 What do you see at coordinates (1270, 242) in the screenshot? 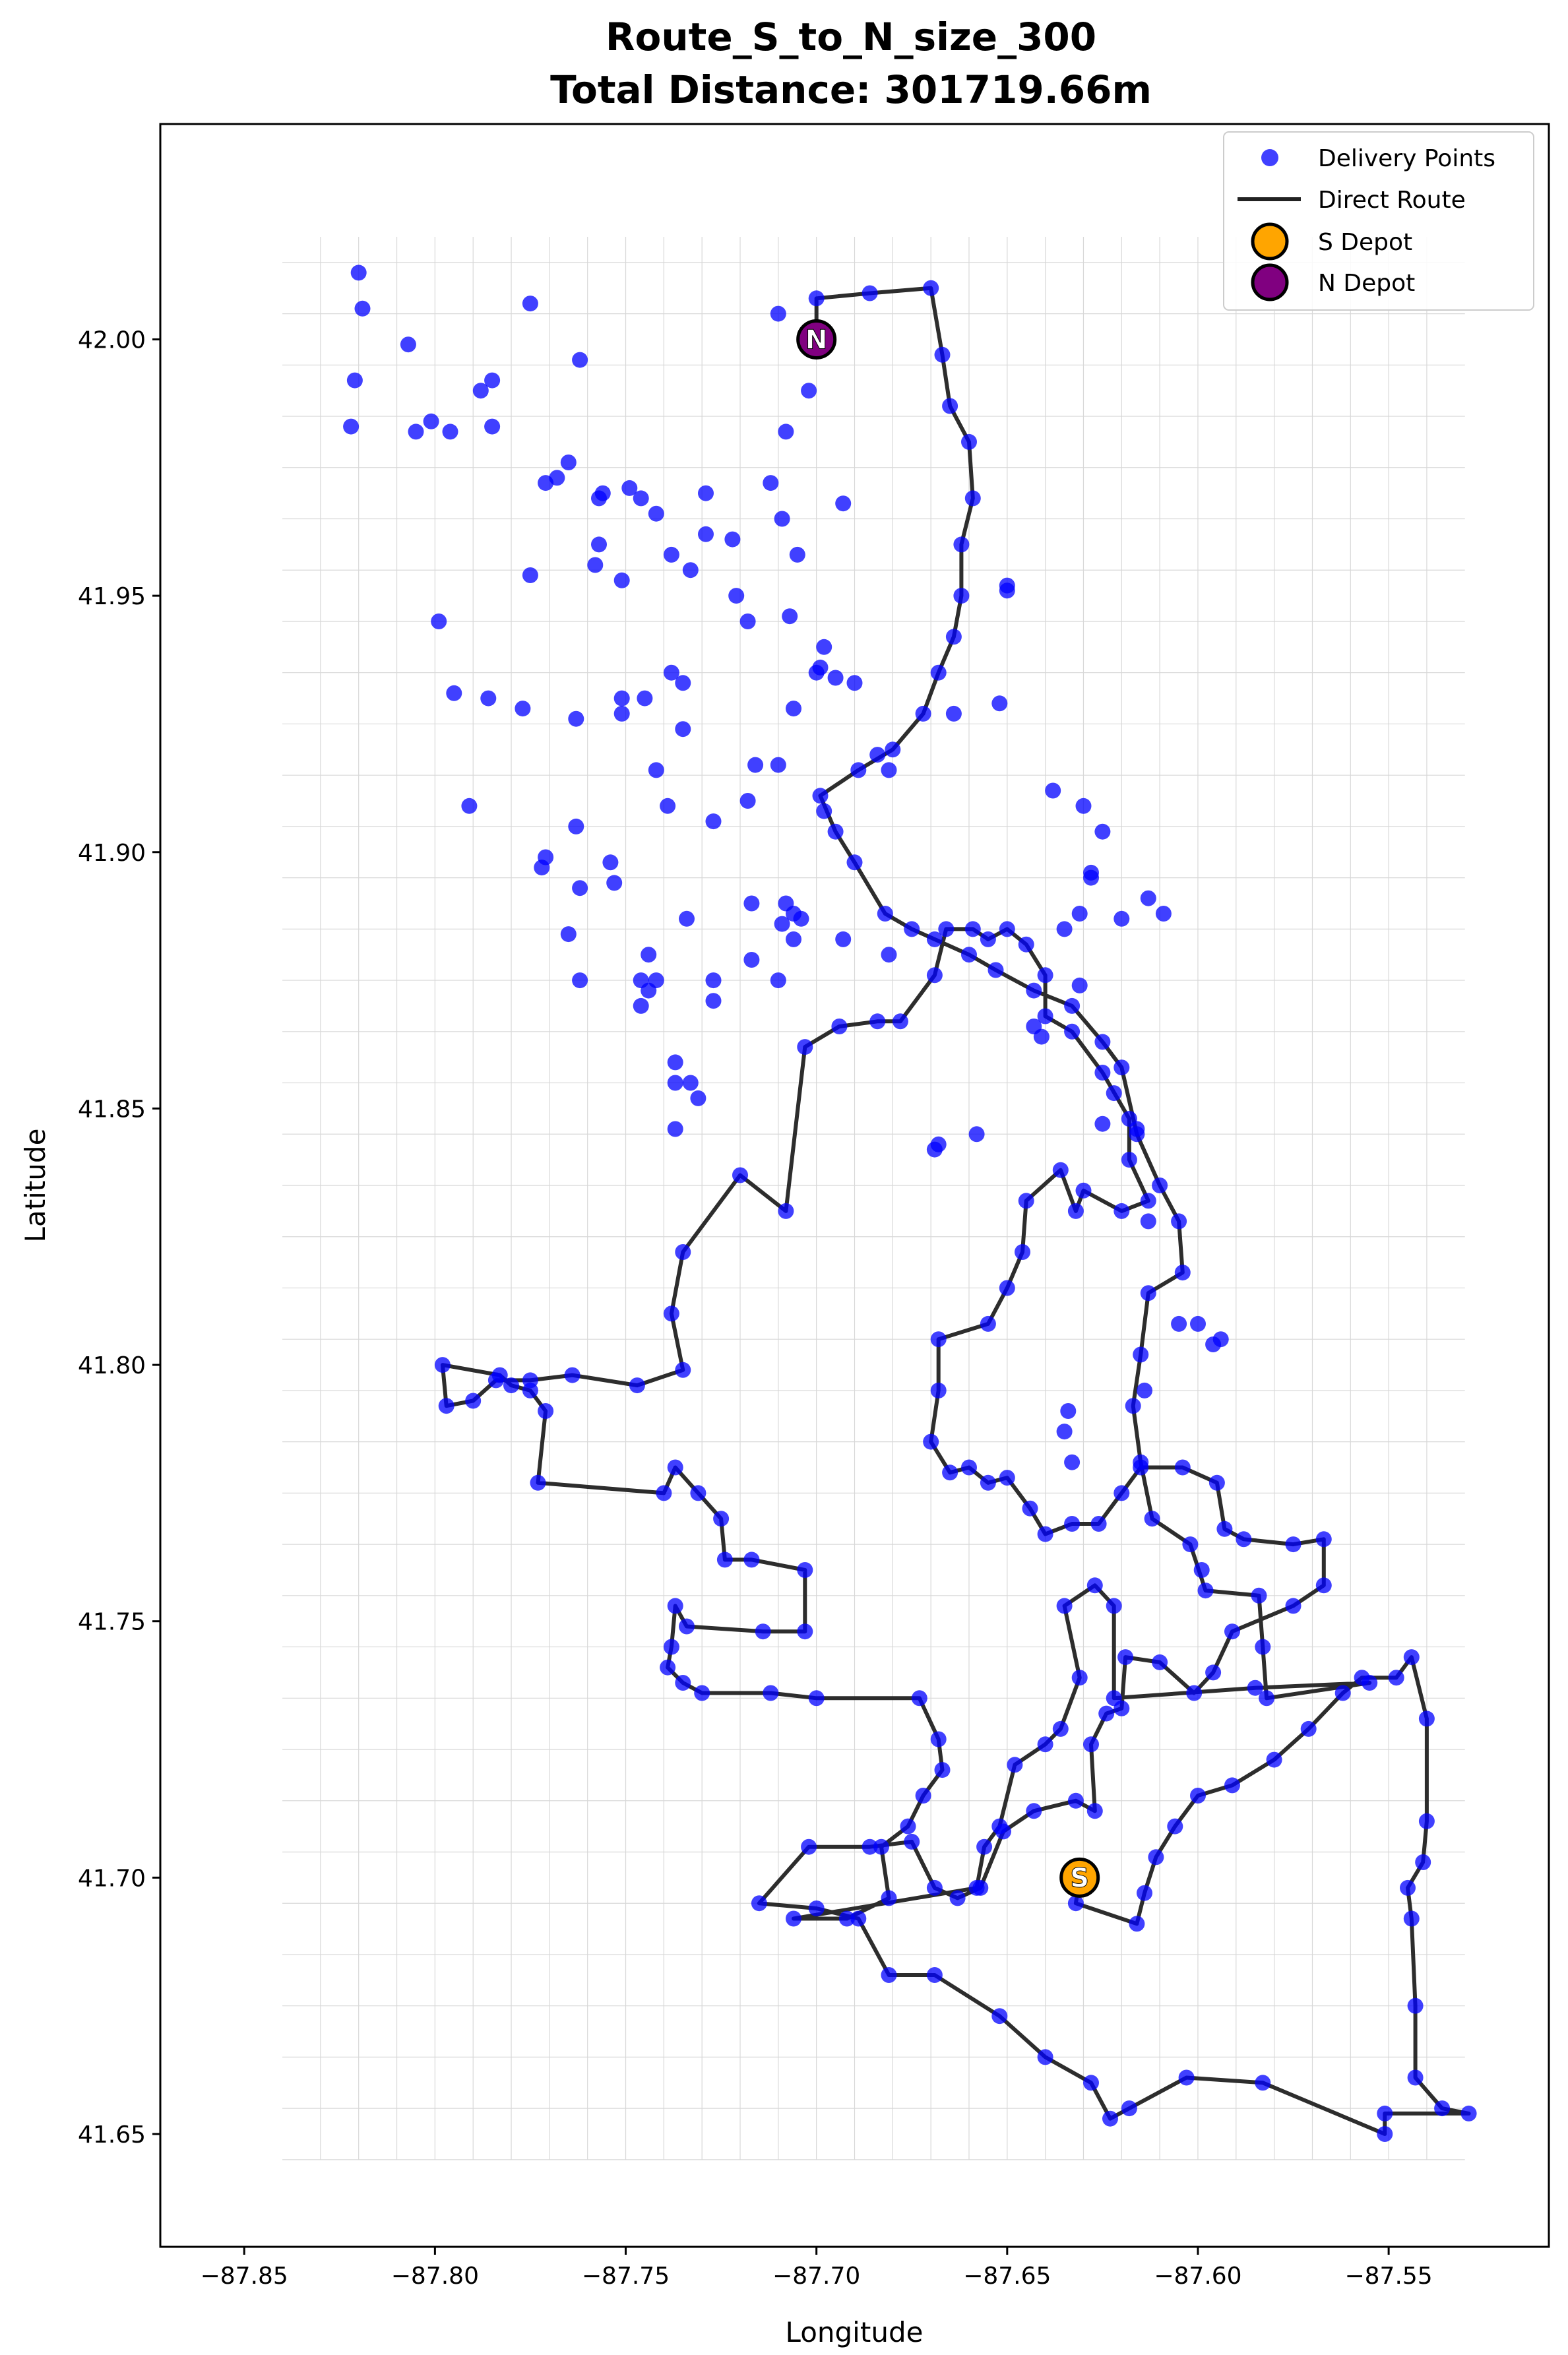
I see `legend-s-depot-marker` at bounding box center [1270, 242].